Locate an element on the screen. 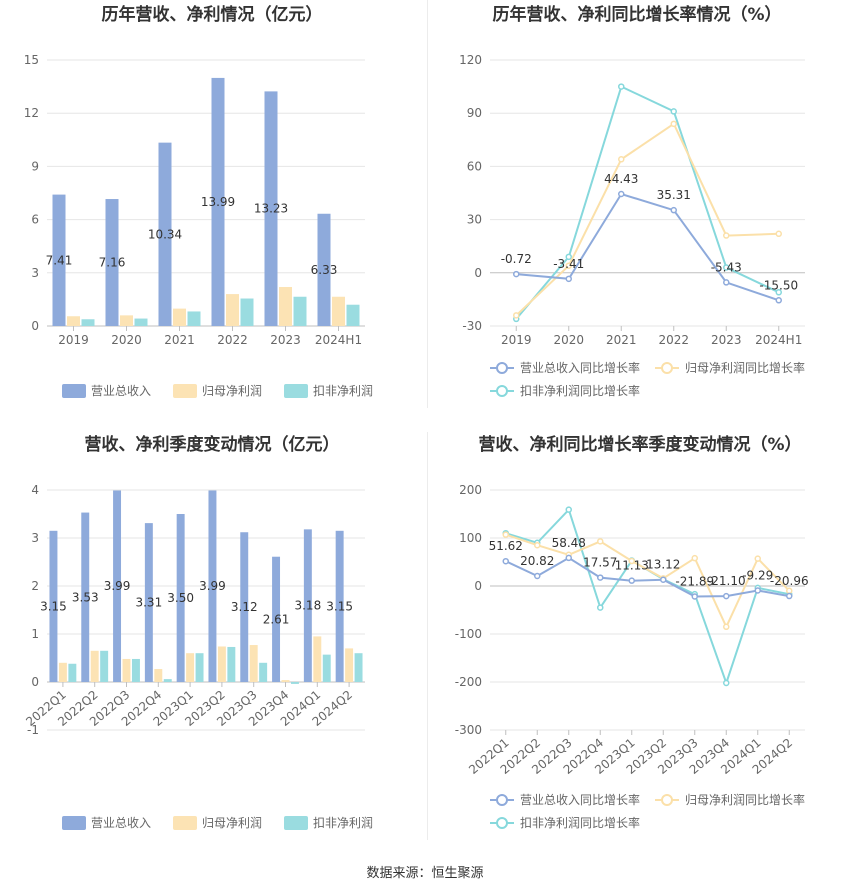 This screenshot has height=891, width=850. data-label: 3.18 is located at coordinates (307, 606).